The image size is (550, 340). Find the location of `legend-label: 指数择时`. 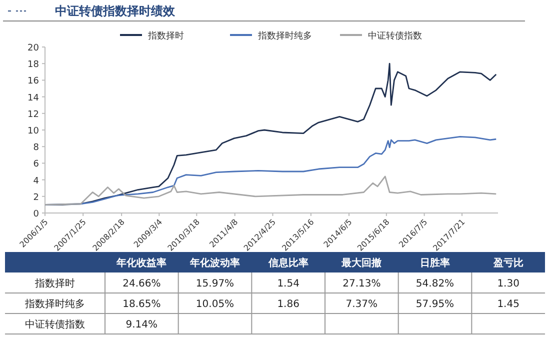

legend-label: 指数择时 is located at coordinates (165, 36).